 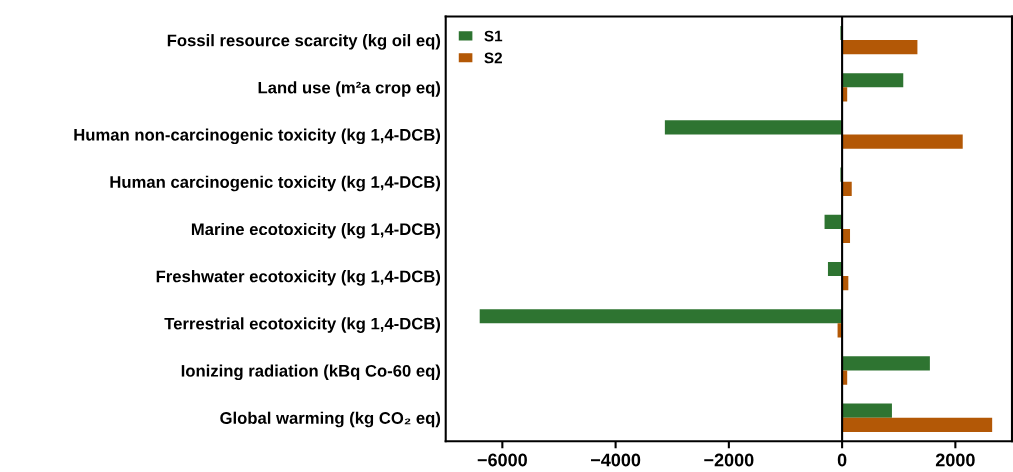 What do you see at coordinates (316, 230) in the screenshot?
I see `y-tick-label: Marine ecotoxicity (kg 1,4-DCB)` at bounding box center [316, 230].